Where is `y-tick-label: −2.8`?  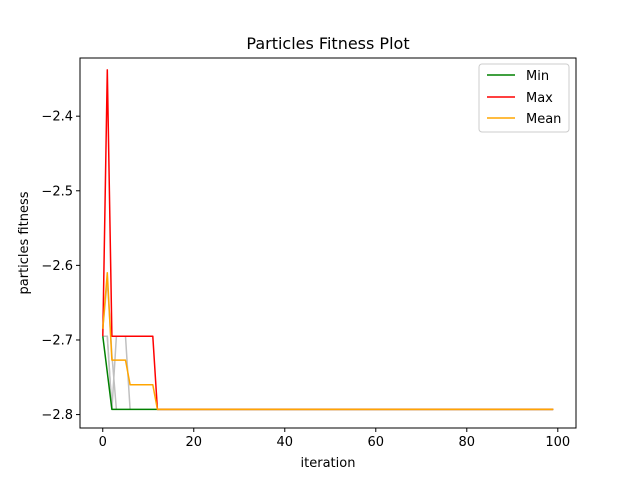
y-tick-label: −2.8 is located at coordinates (57, 415).